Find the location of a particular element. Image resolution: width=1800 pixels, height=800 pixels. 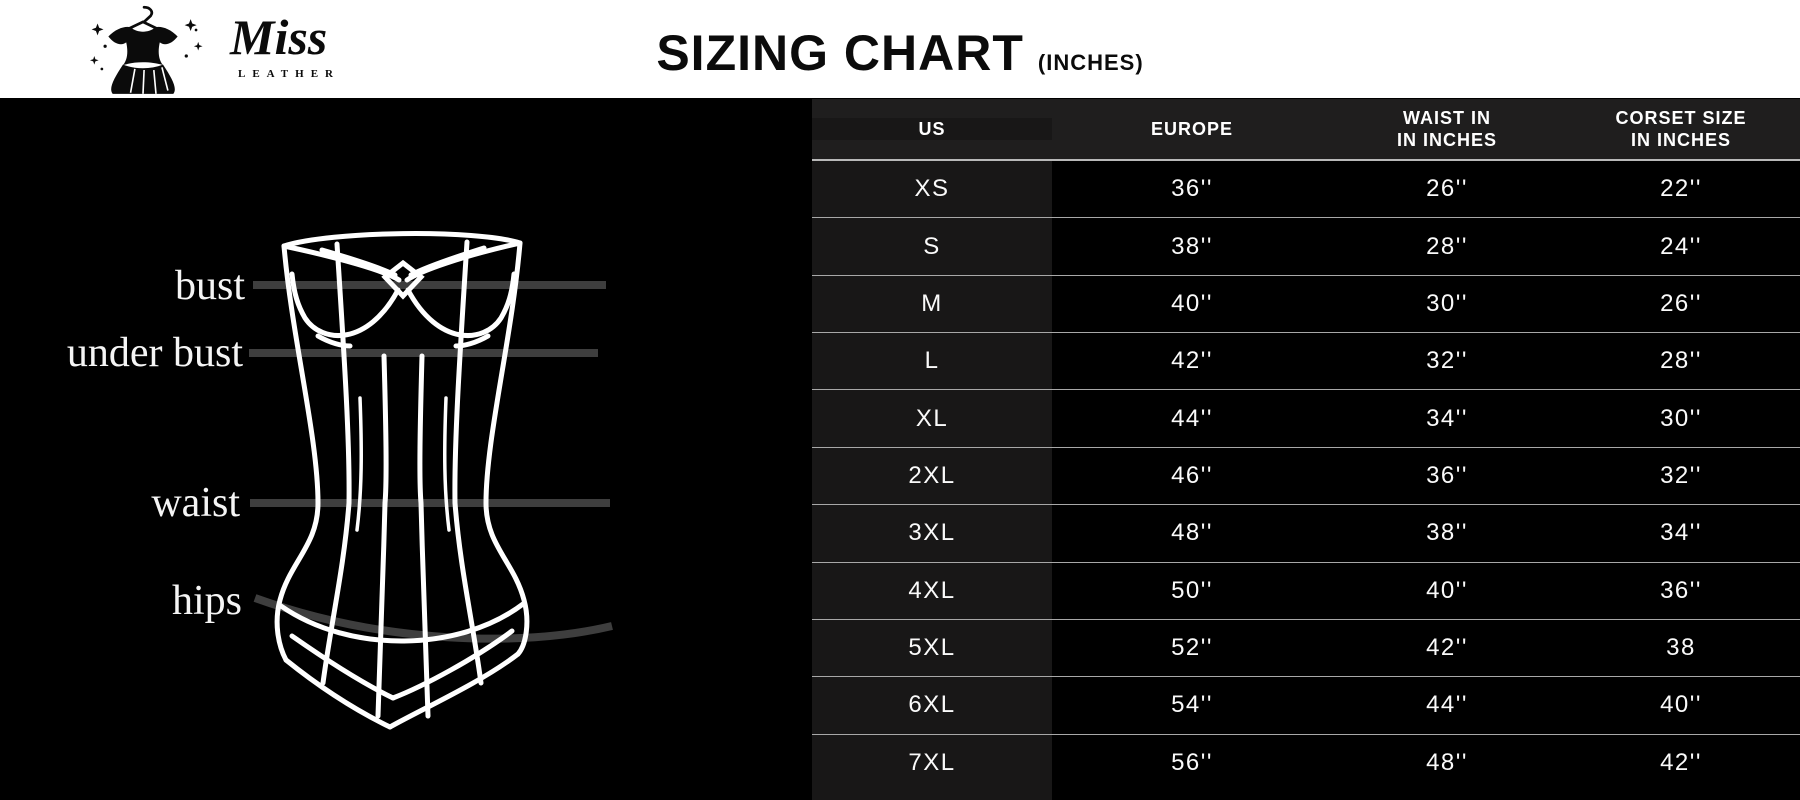

us-size-cell: XS is located at coordinates (932, 189).